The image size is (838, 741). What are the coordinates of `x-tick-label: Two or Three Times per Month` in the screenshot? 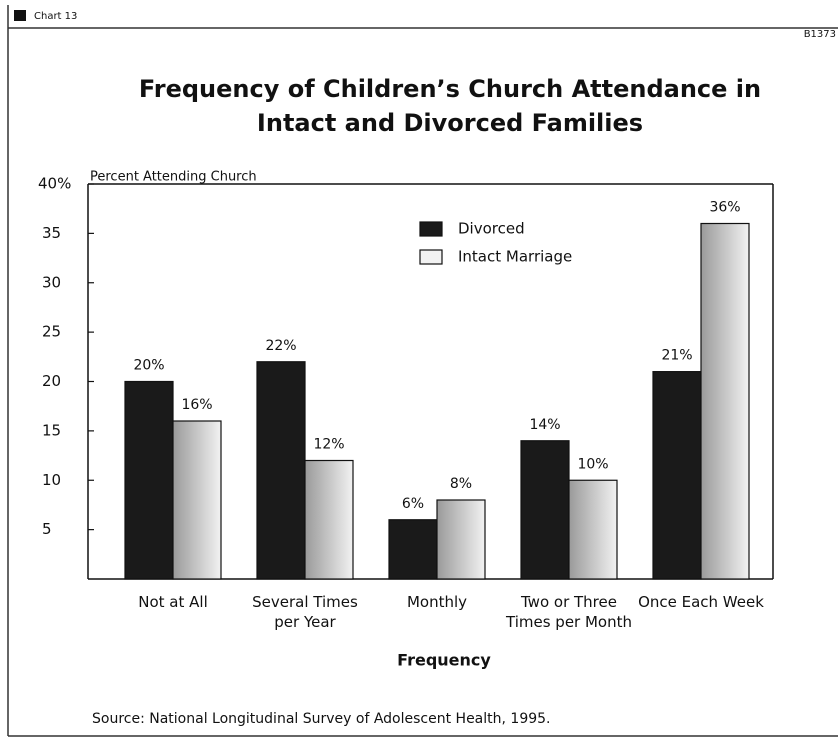 It's located at (569, 612).